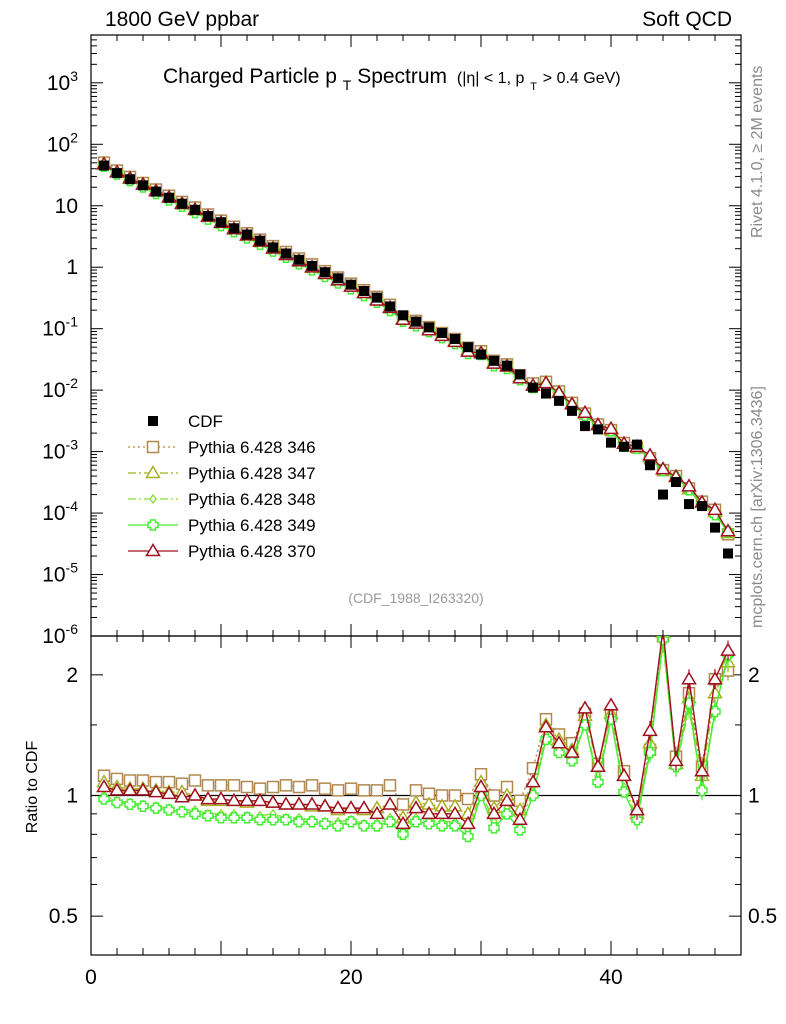  I want to click on mcplots-label: mcplots.cern.ch [arXiv:1306.3436], so click(757, 507).